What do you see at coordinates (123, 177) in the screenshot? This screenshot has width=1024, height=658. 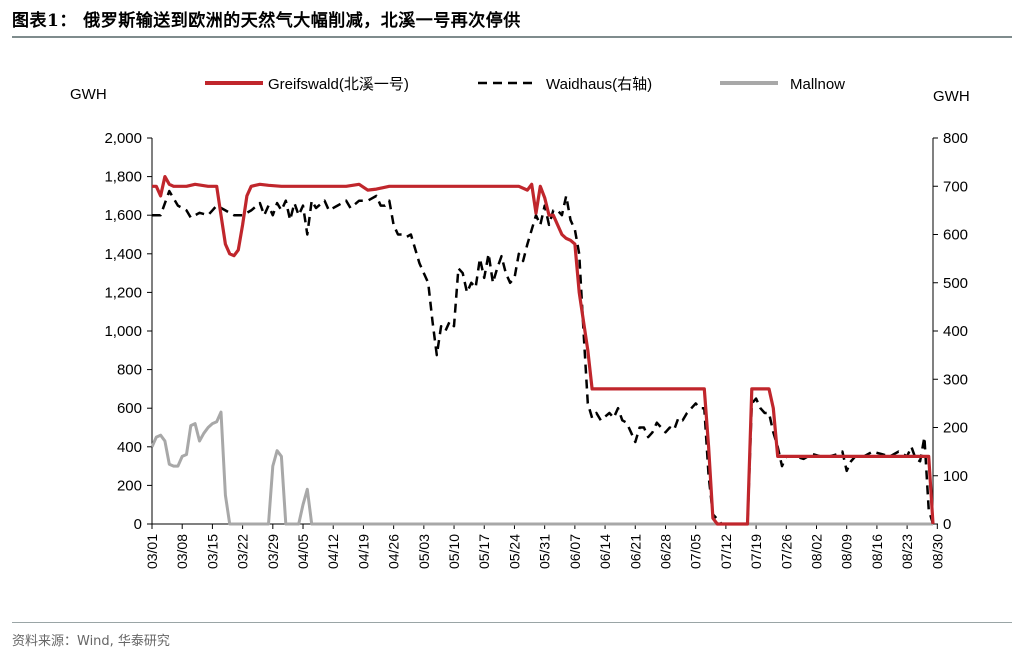 I see `left-axis-tick-label: 1,800` at bounding box center [123, 177].